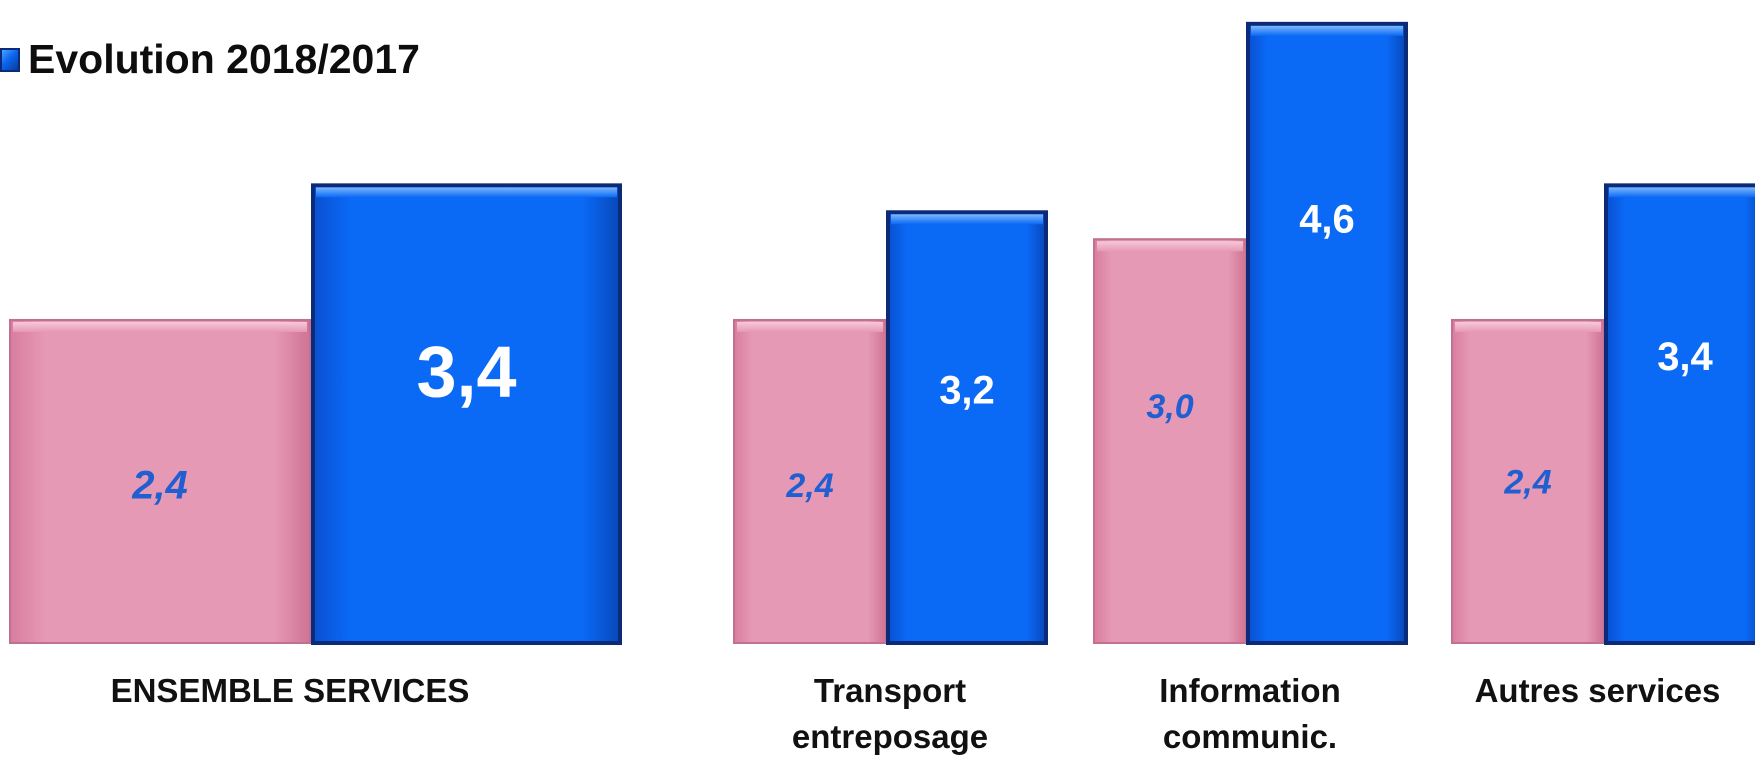 The image size is (1755, 767). Describe the element at coordinates (967, 391) in the screenshot. I see `data-label-evolution-1: 3,2` at that location.